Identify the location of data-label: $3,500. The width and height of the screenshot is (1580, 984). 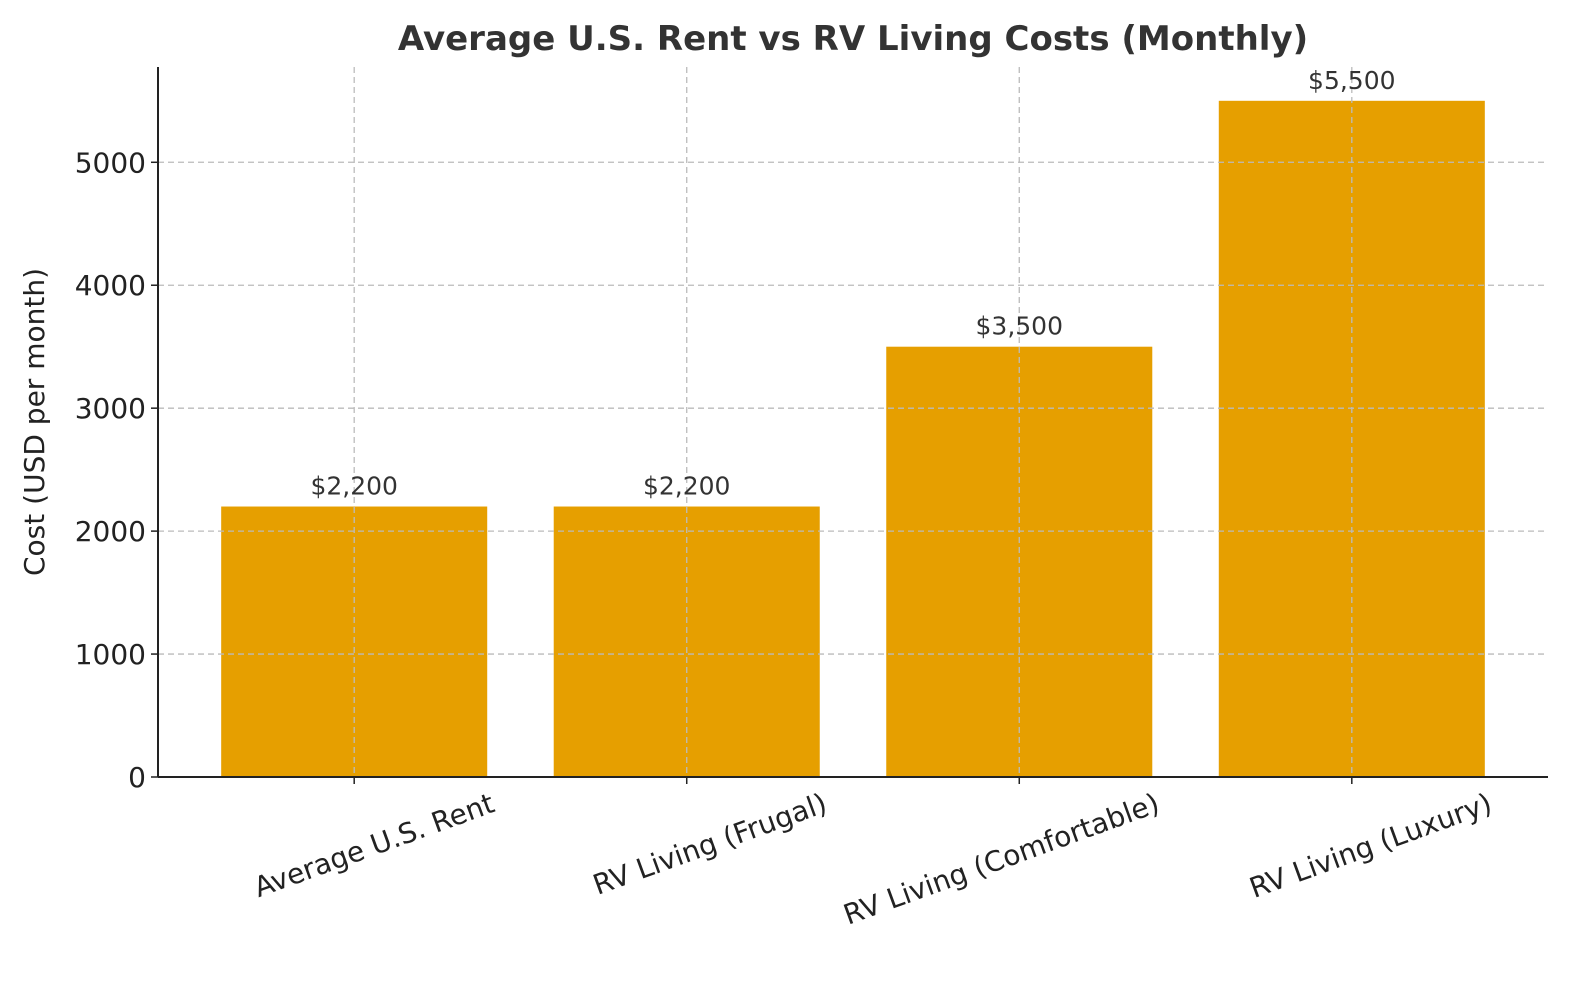
(1019, 326).